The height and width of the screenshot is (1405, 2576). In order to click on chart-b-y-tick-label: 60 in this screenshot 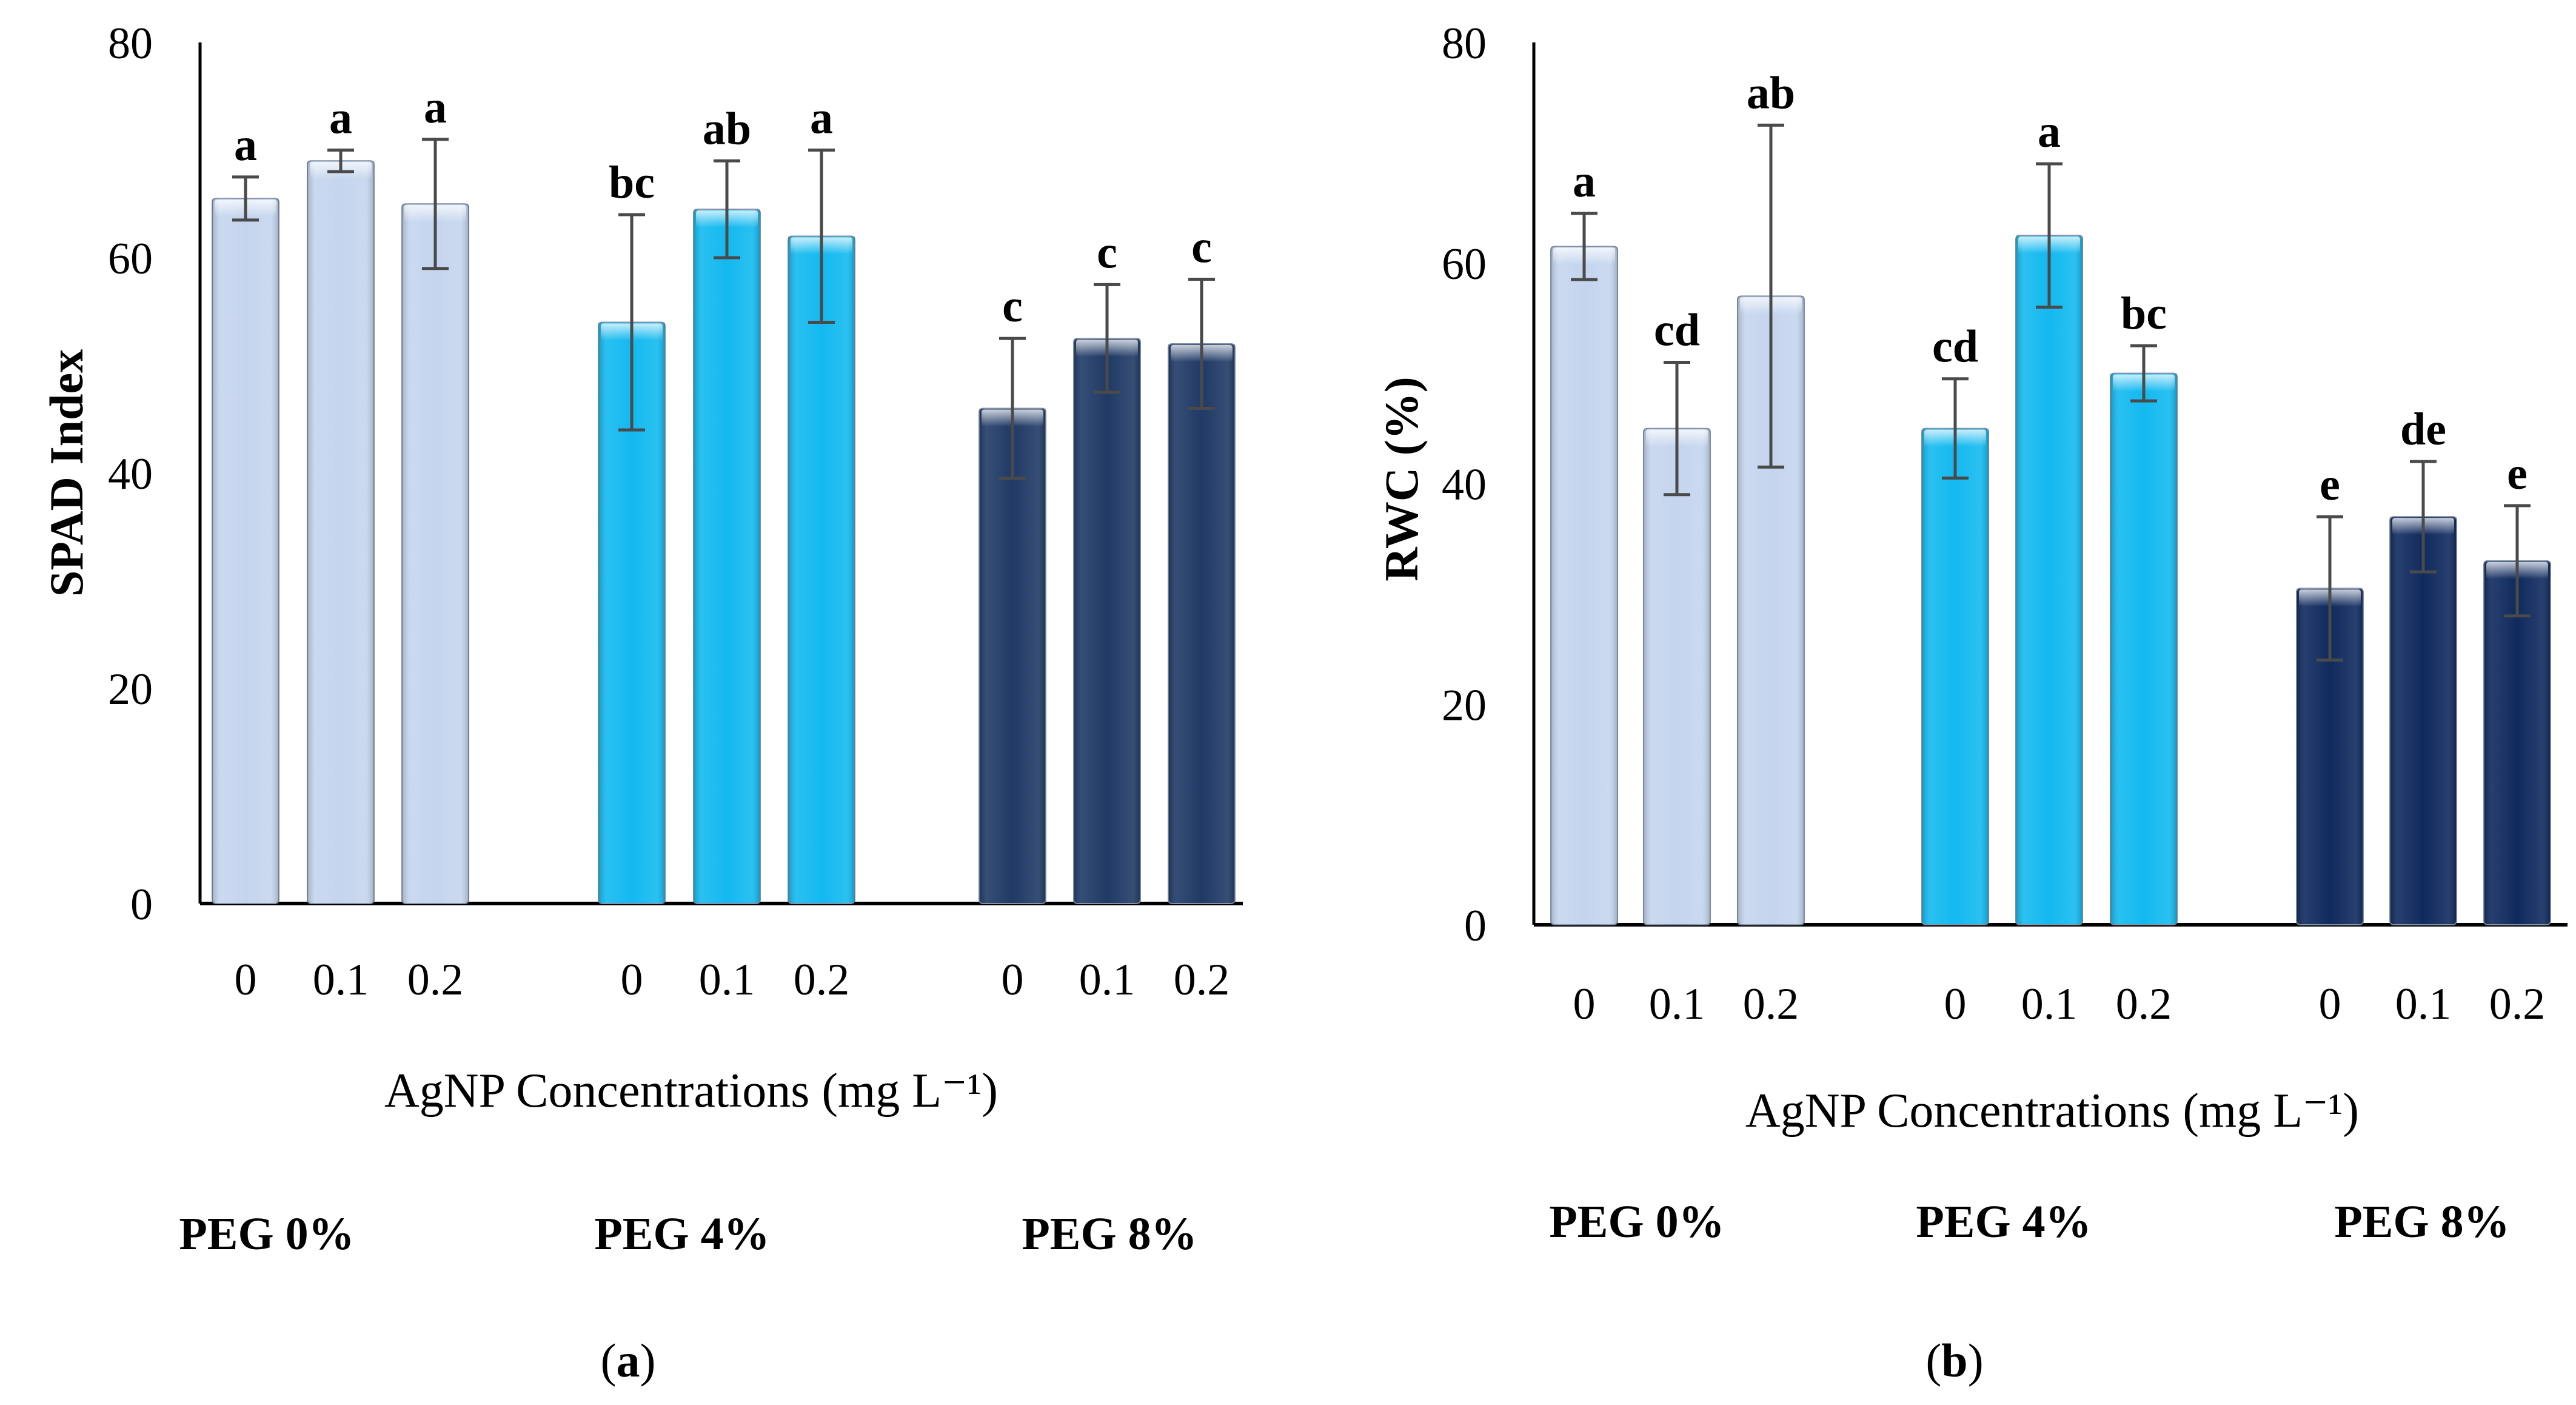, I will do `click(1464, 264)`.